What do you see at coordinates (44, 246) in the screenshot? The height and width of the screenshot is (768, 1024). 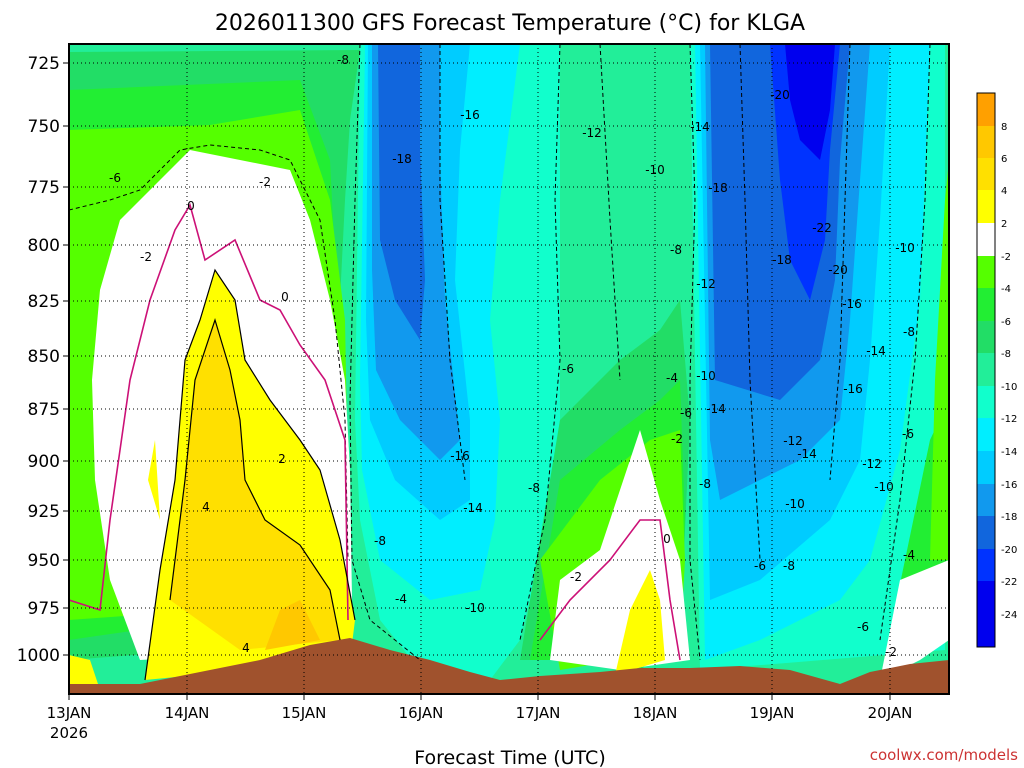 I see `y-tick-label: 800` at bounding box center [44, 246].